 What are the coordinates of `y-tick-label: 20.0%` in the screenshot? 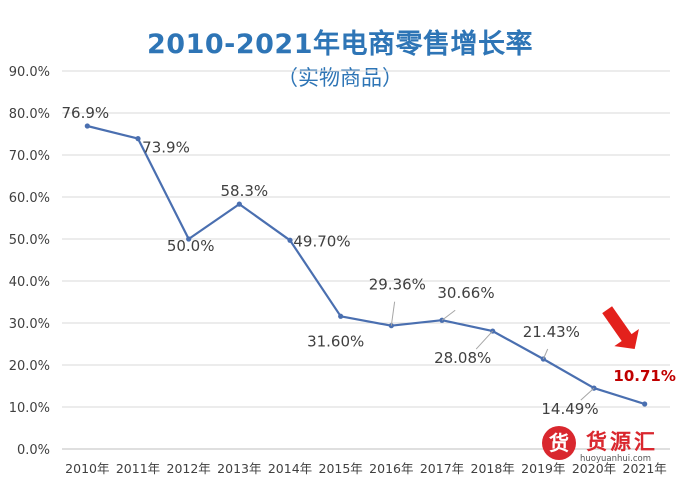 It's located at (29, 366).